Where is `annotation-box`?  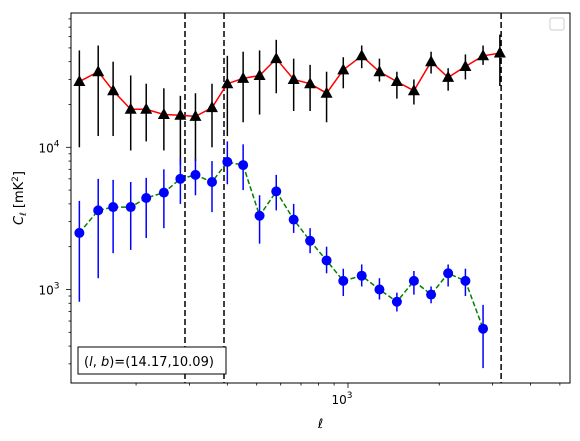 annotation-box is located at coordinates (152, 360).